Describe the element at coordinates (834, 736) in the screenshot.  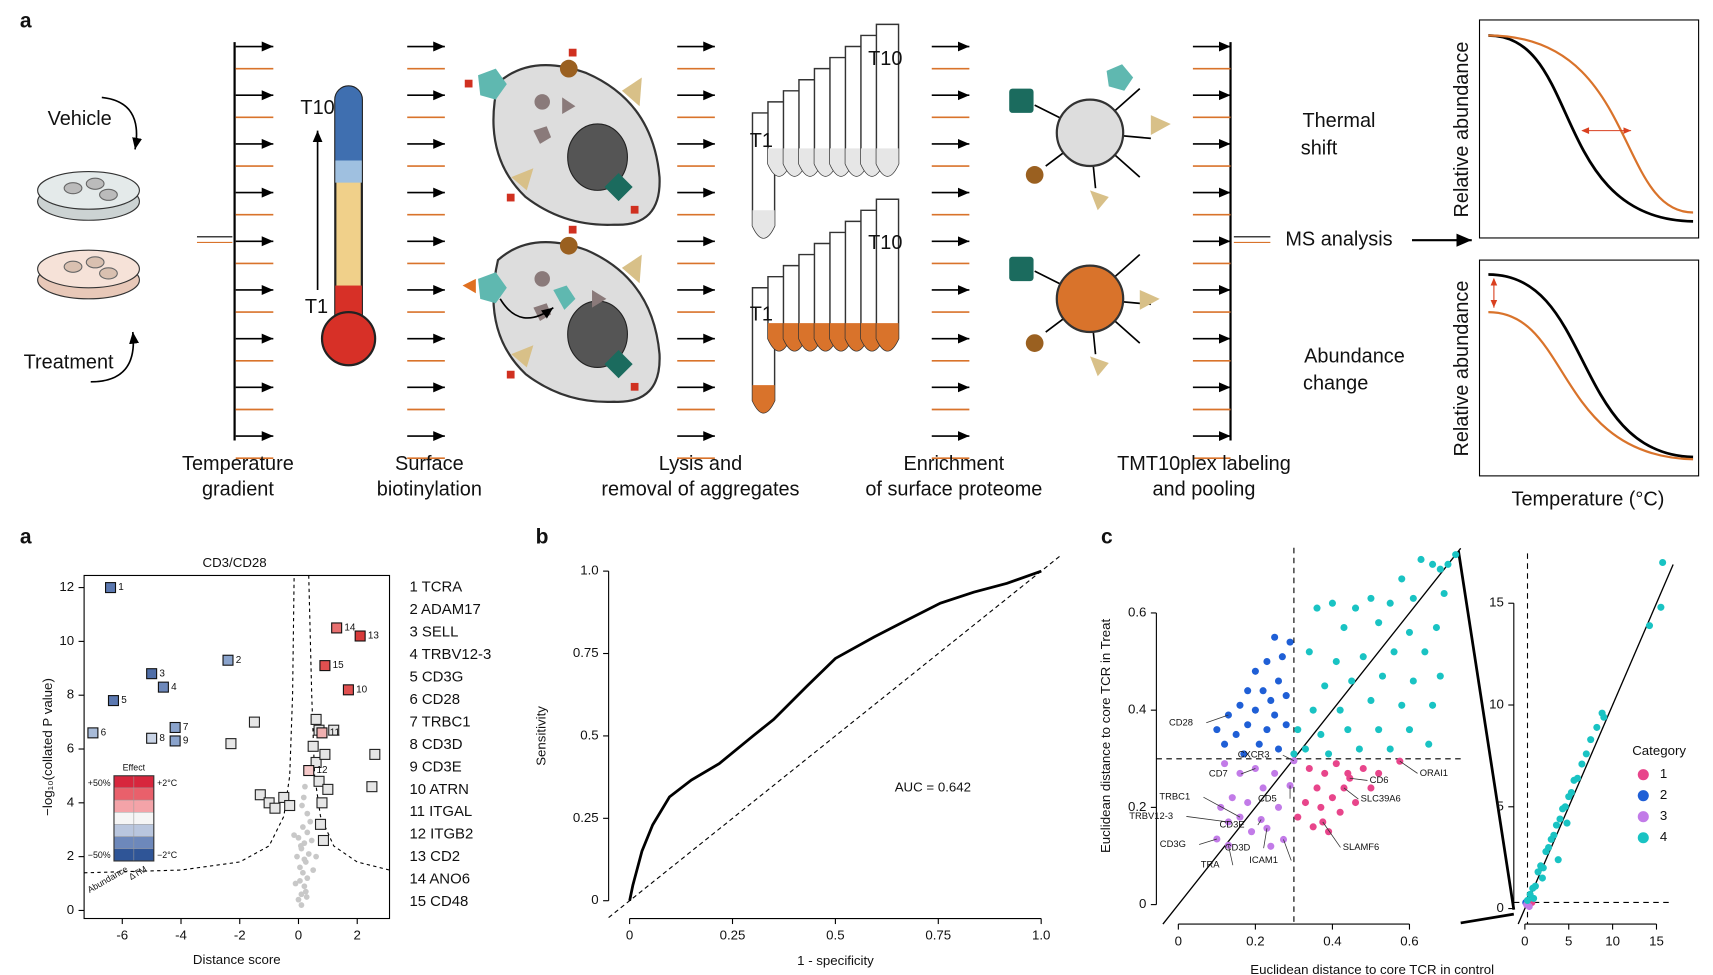
I see `reference-diagonal` at that location.